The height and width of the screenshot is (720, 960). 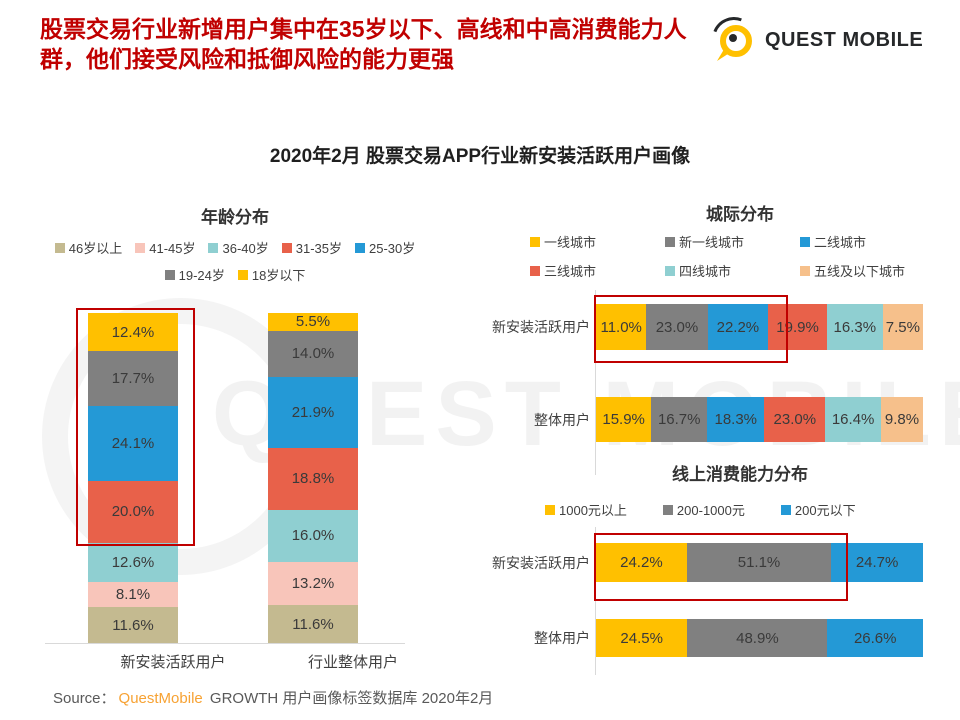 I want to click on bar-segment: 8.1%, so click(x=133, y=594).